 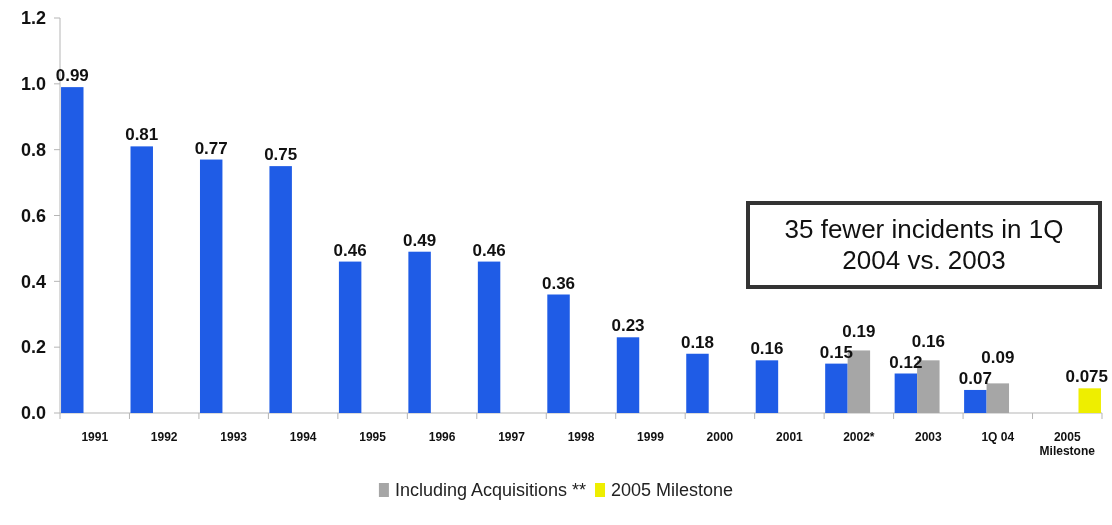 What do you see at coordinates (420, 240) in the screenshot?
I see `data-label: 0.49` at bounding box center [420, 240].